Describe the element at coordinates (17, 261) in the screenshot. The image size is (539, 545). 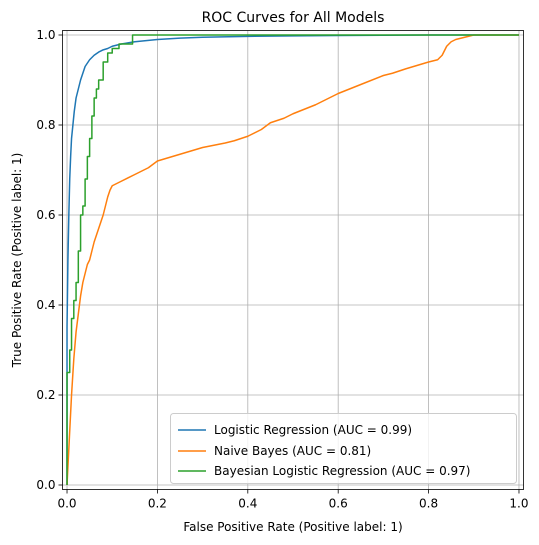
I see `y-axis-label: True Positive Rate (Positive label: 1)` at that location.